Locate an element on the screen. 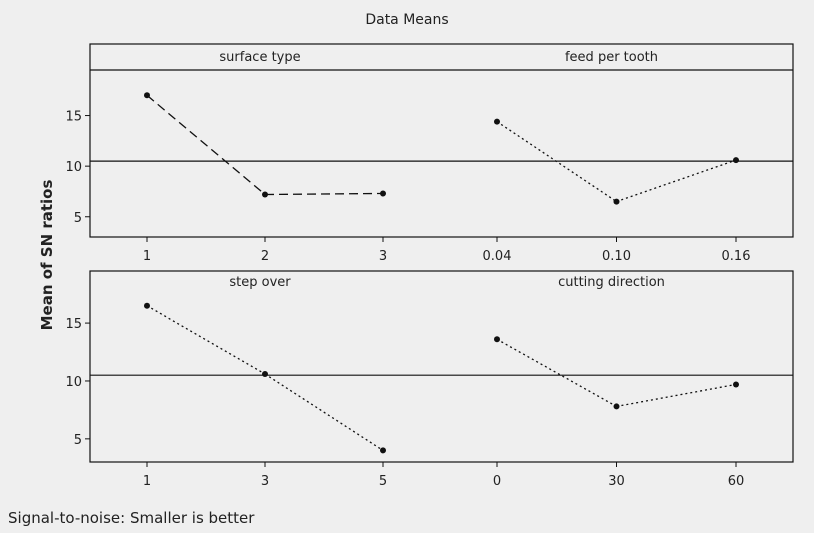 This screenshot has height=533, width=814. y-axis-label: Mean of SN ratios is located at coordinates (47, 255).